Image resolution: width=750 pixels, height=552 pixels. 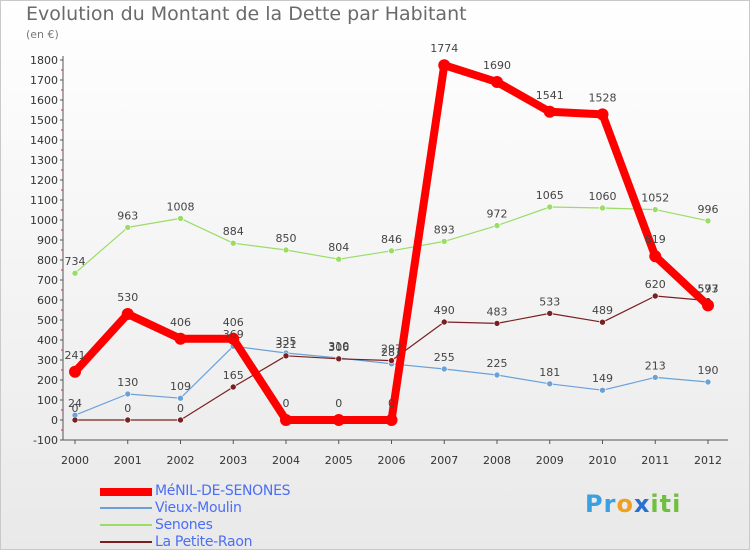 I want to click on y-tick-label: 400, so click(x=47, y=340).